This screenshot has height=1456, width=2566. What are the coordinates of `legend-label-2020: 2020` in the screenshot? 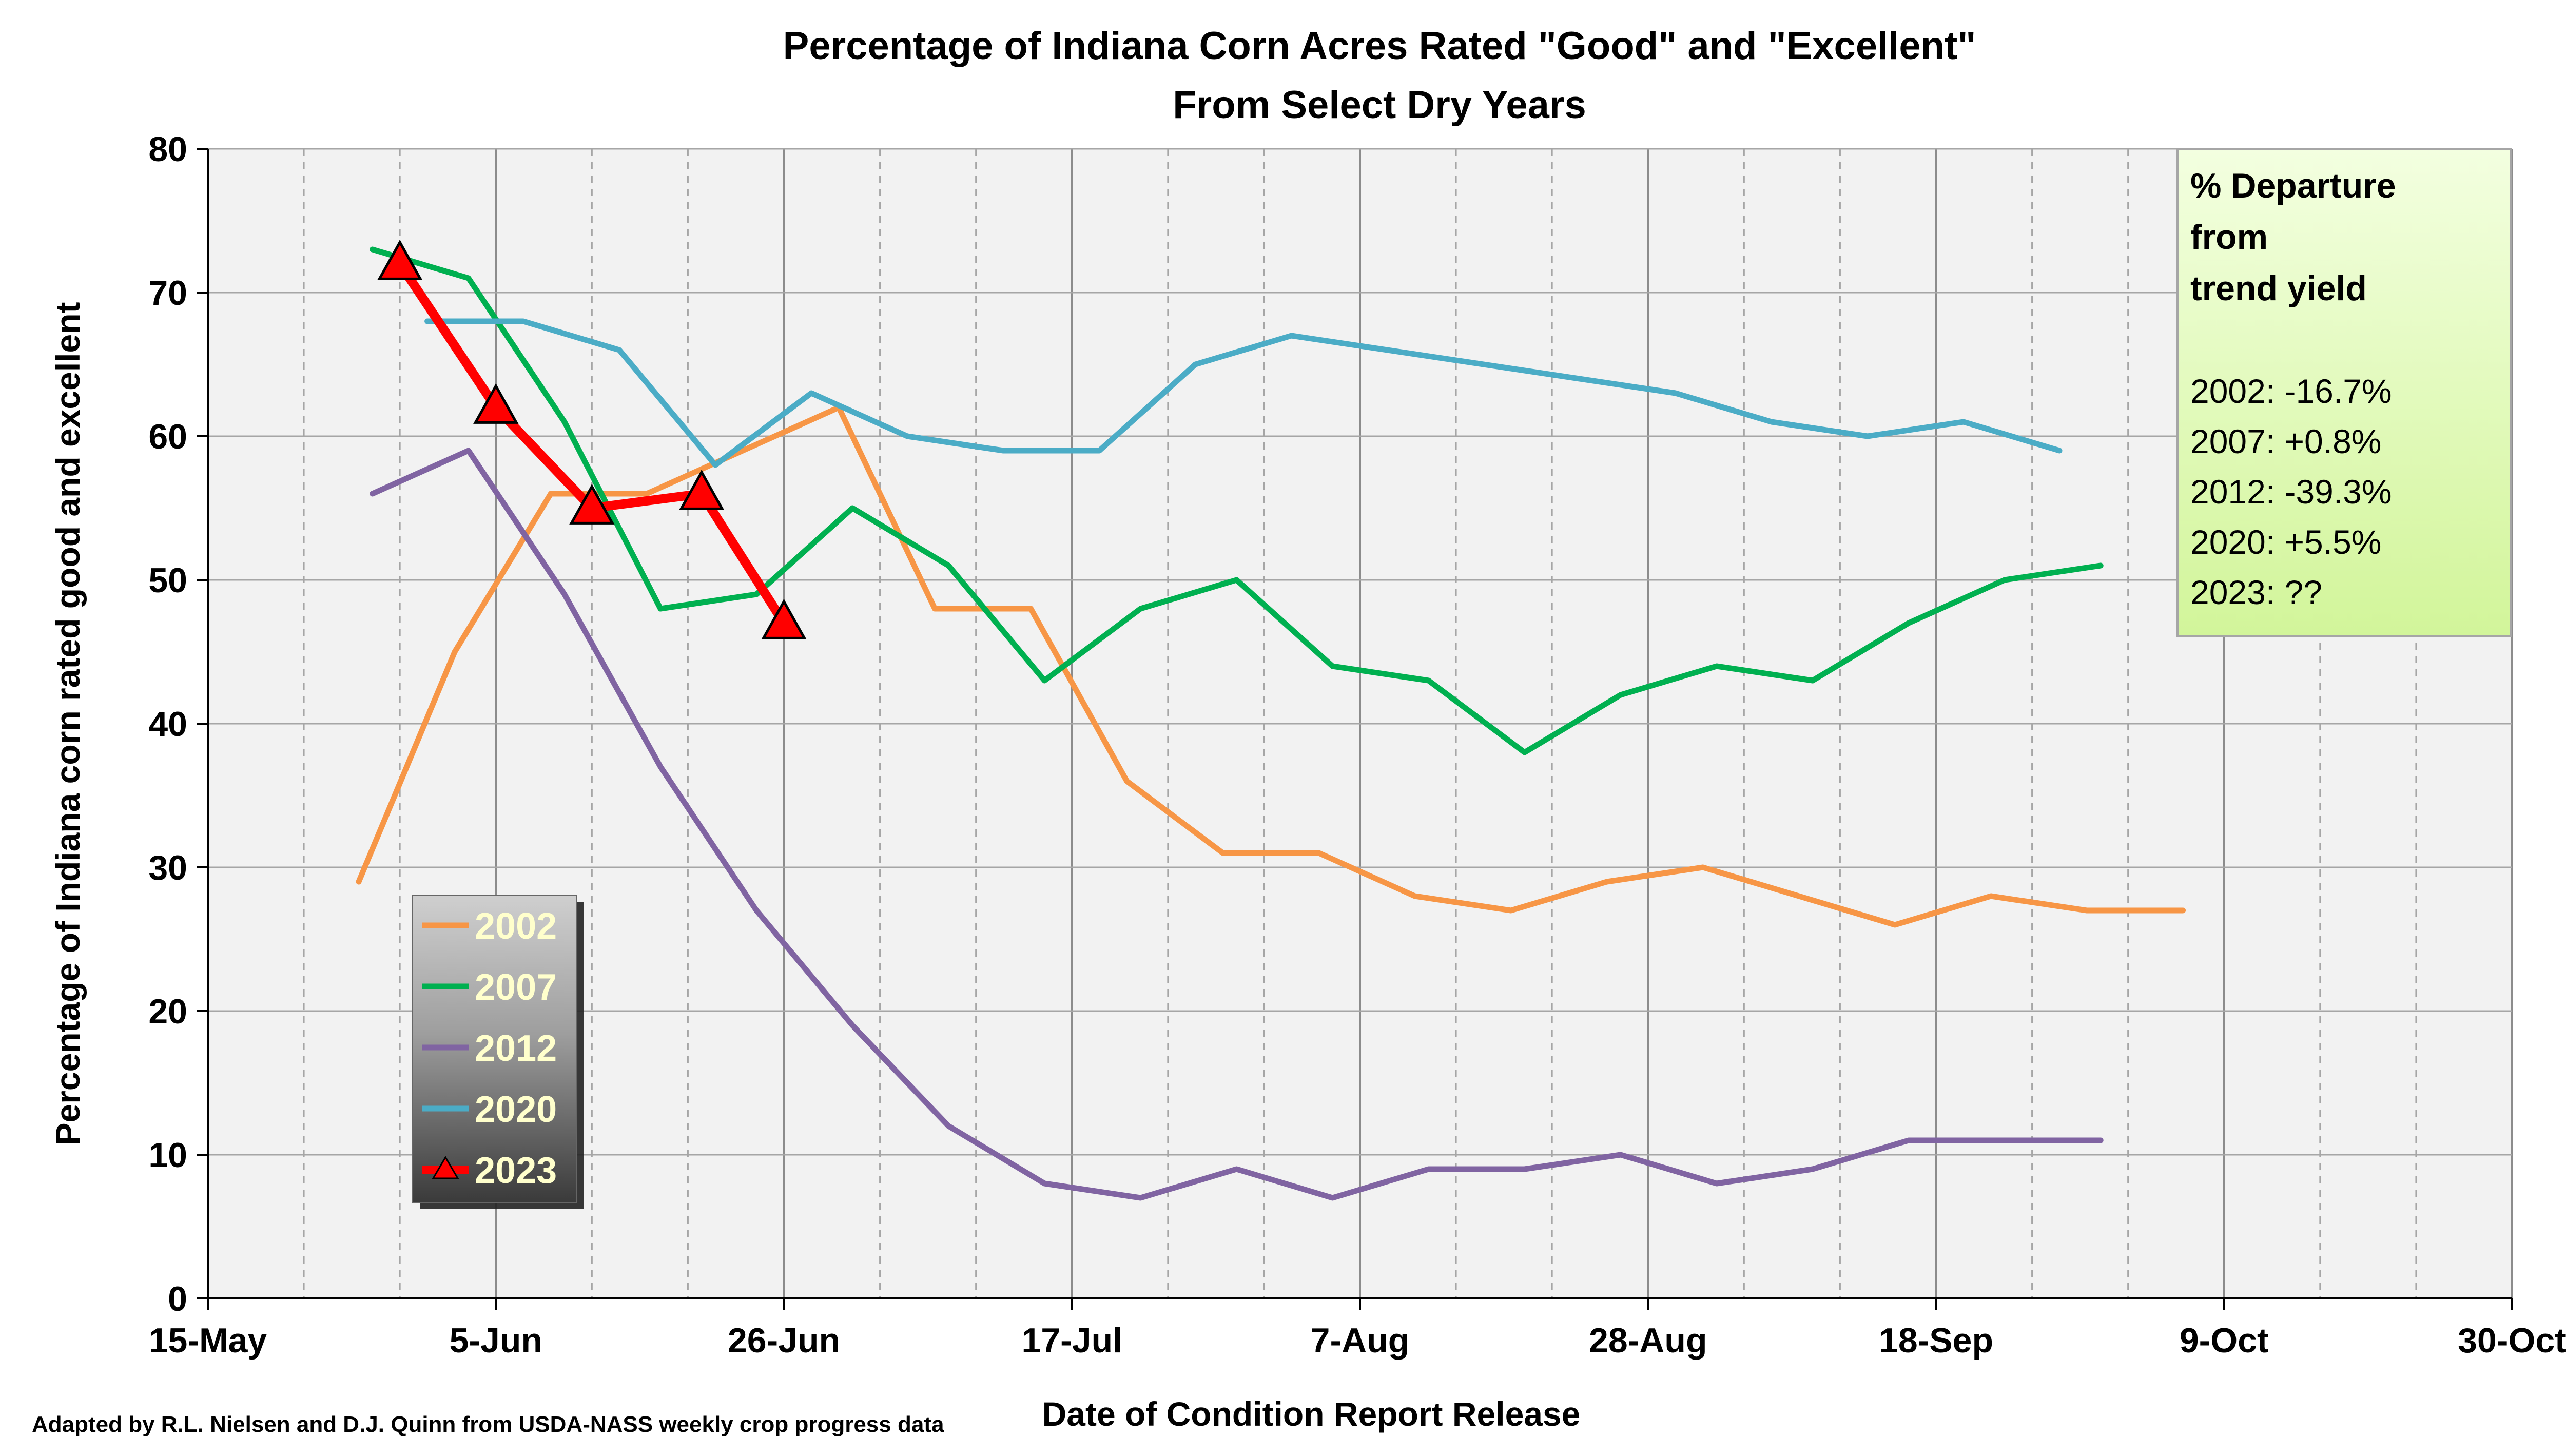 It's located at (516, 1109).